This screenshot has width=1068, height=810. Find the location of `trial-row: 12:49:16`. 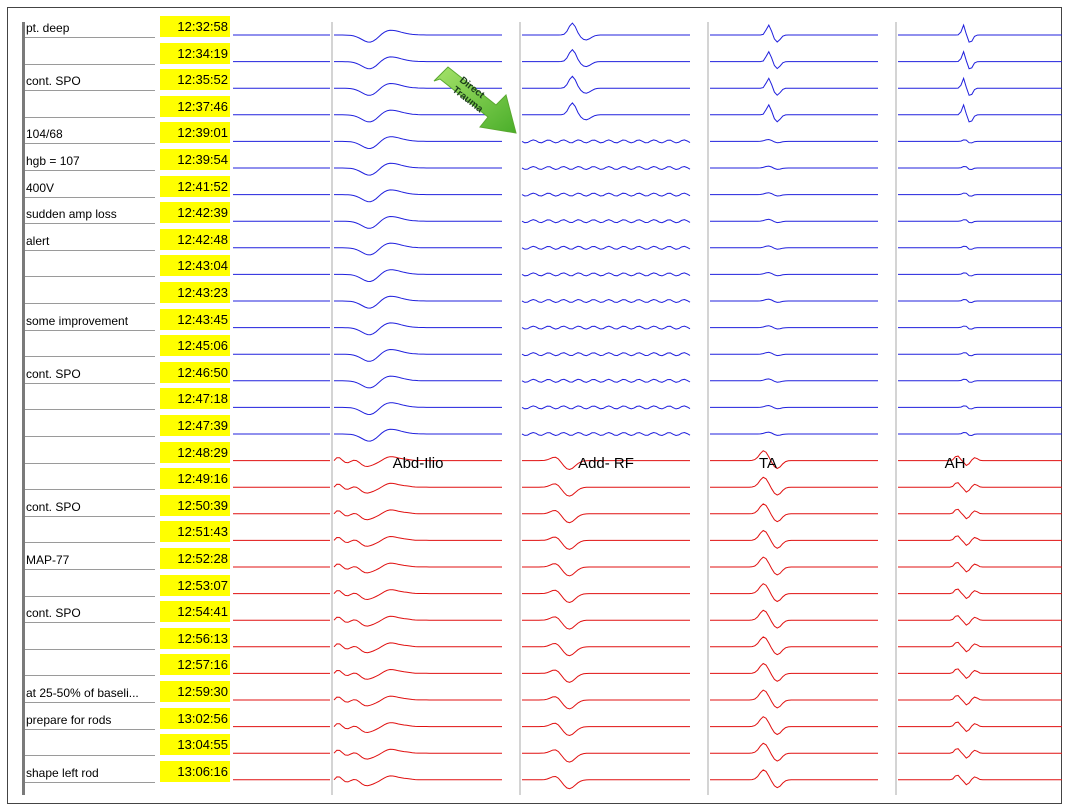

trial-row: 12:49:16 is located at coordinates (127, 479).